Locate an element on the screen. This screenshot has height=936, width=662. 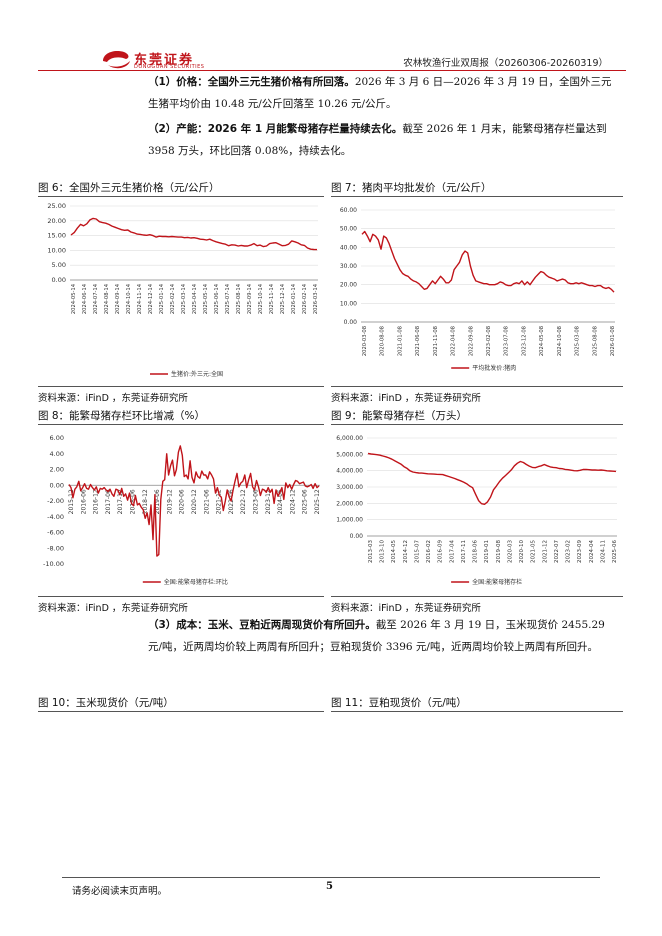
legend-label: 全国:能繁母猪存栏 is located at coordinates (497, 582).